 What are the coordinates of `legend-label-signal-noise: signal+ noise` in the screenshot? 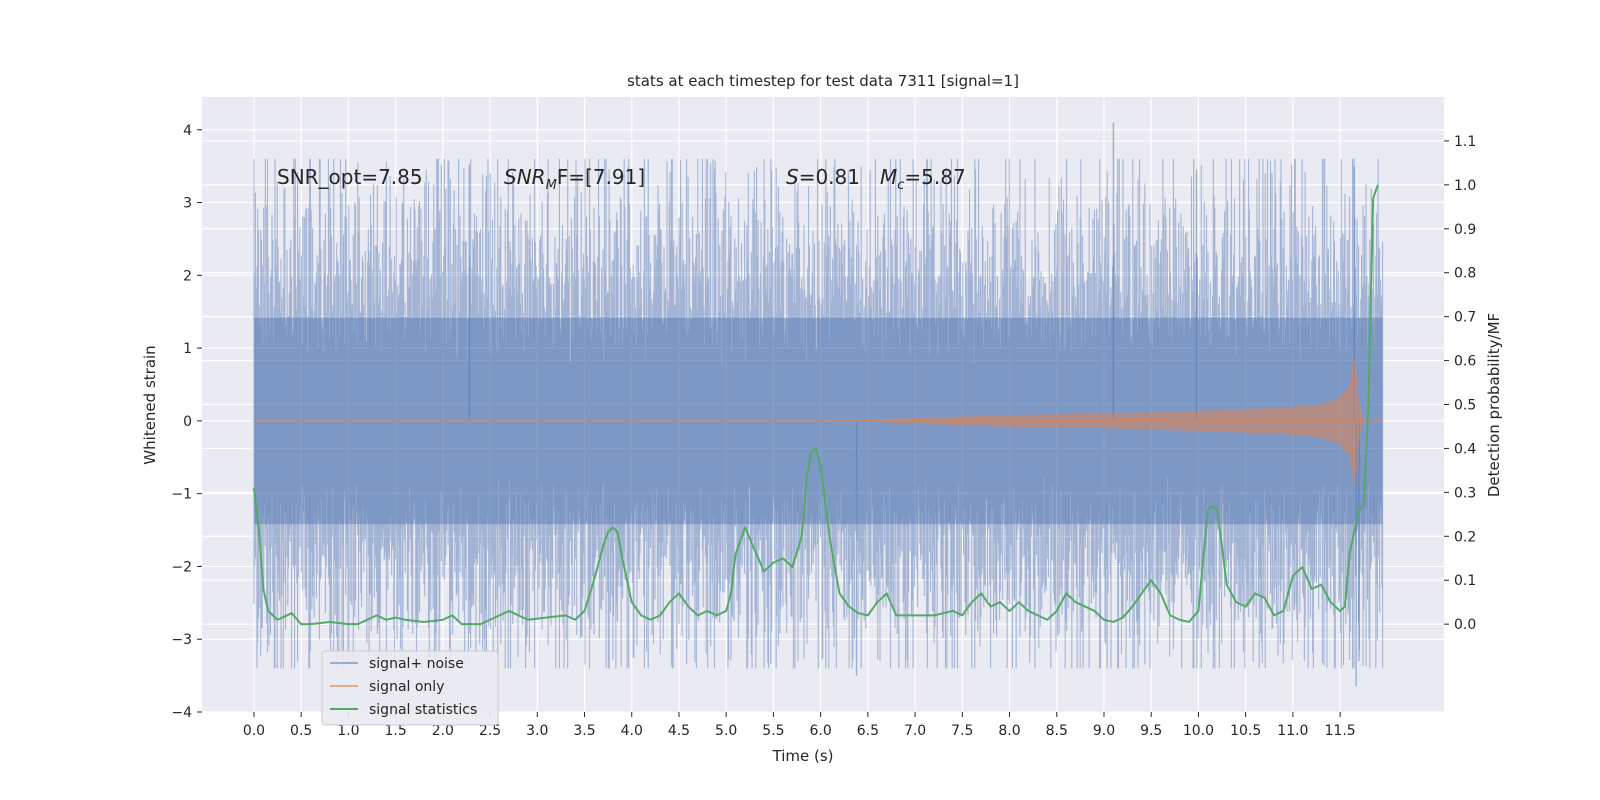 It's located at (416, 664).